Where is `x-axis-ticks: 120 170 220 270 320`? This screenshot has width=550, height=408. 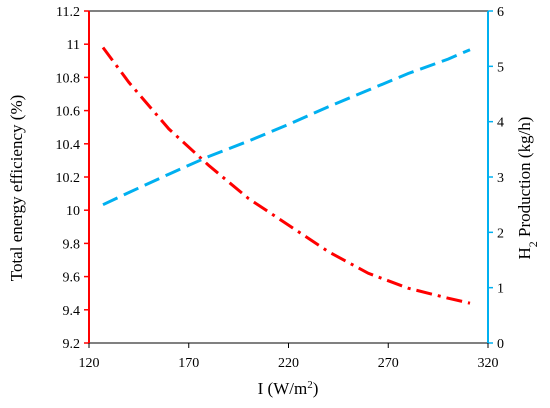
x-axis-ticks: 120 170 220 270 320 is located at coordinates (289, 357).